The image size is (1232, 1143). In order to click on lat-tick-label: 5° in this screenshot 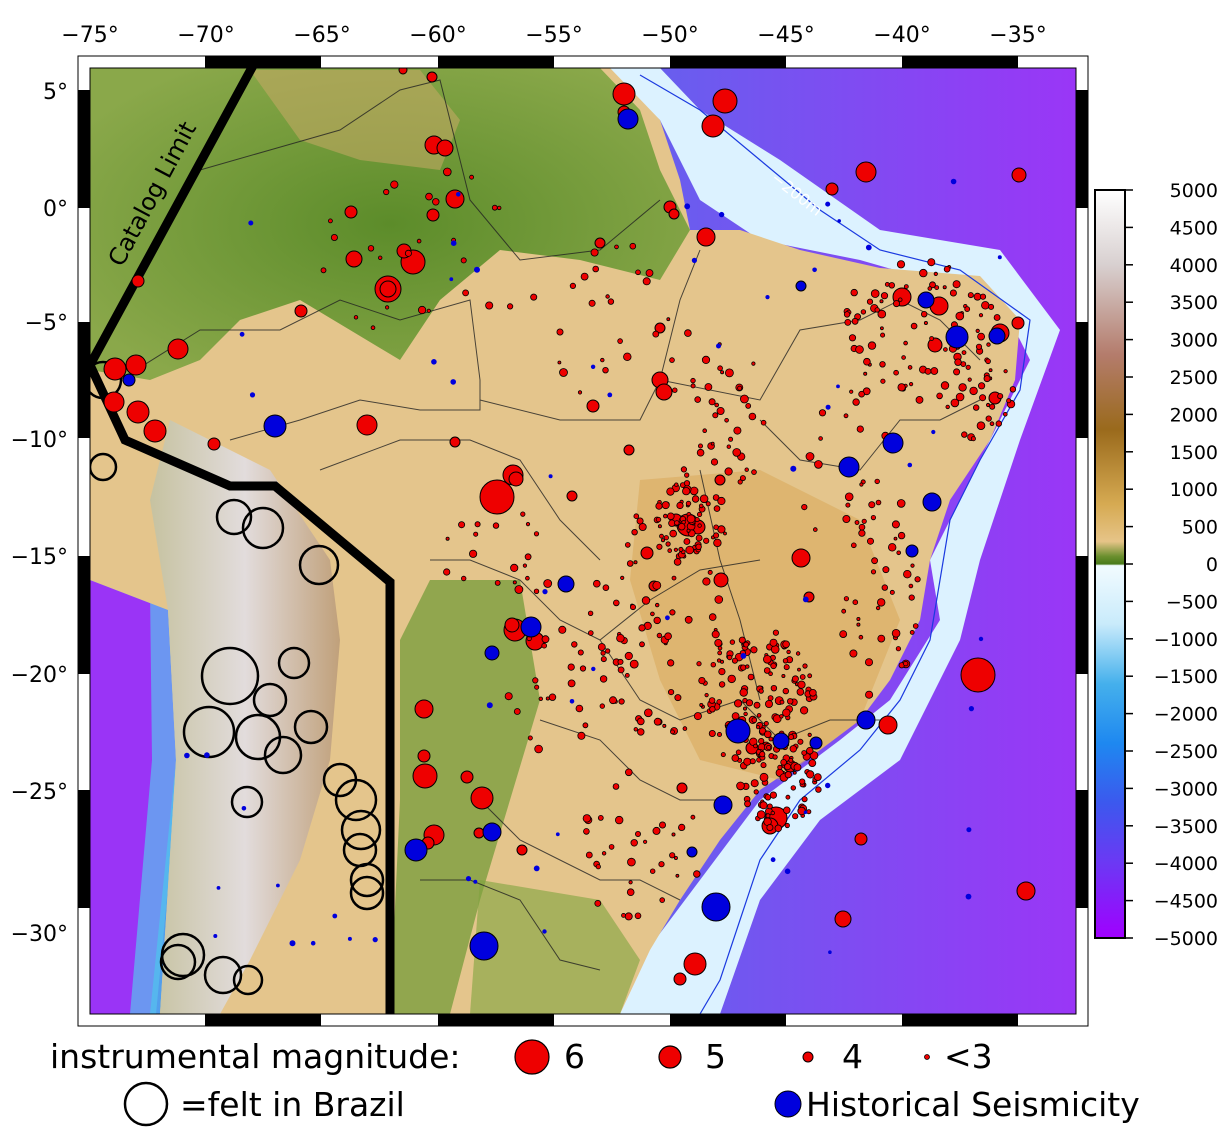, I will do `click(55, 92)`.